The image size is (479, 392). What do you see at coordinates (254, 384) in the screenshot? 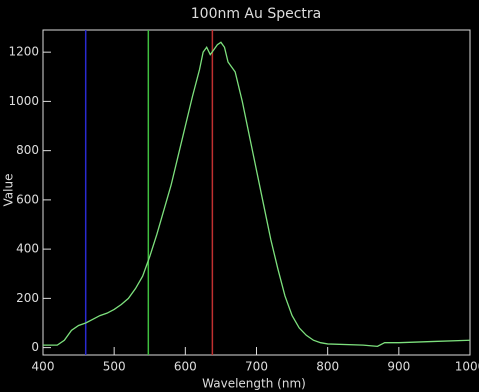
I see `x-axis-label: Wavelength (nm)` at bounding box center [254, 384].